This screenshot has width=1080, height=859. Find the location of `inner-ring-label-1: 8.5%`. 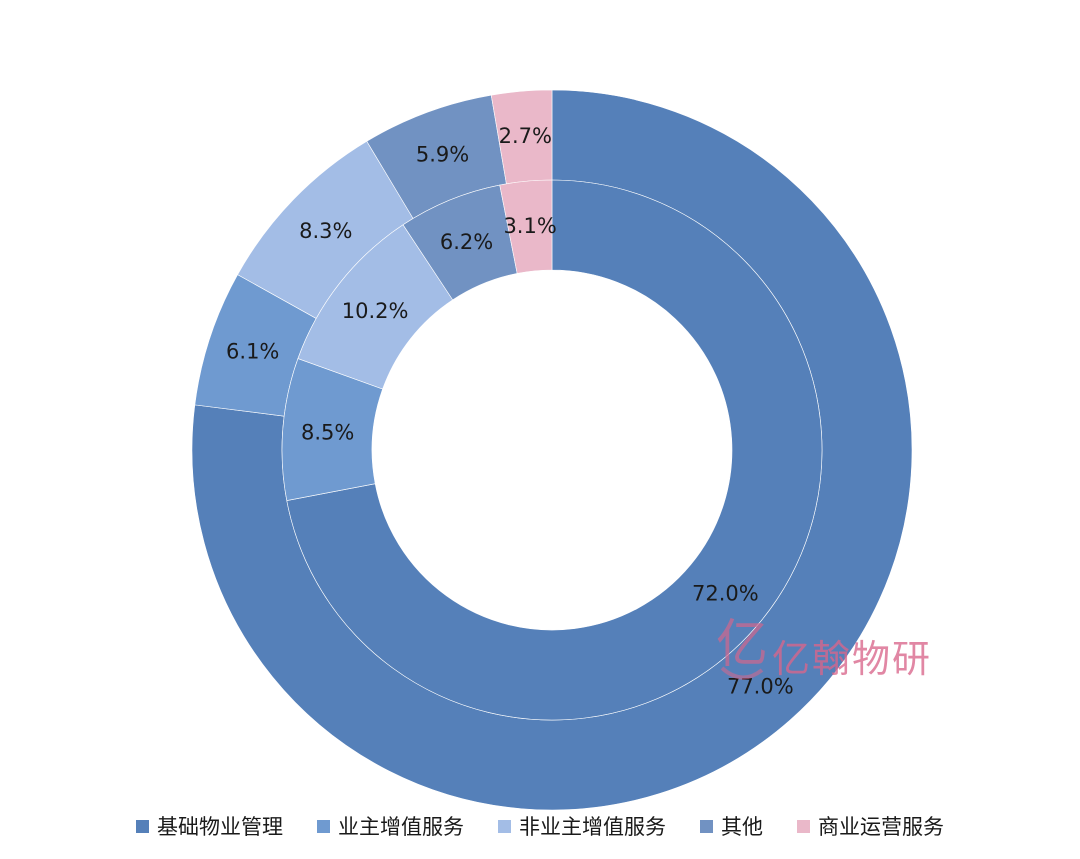

inner-ring-label-1: 8.5% is located at coordinates (327, 432).